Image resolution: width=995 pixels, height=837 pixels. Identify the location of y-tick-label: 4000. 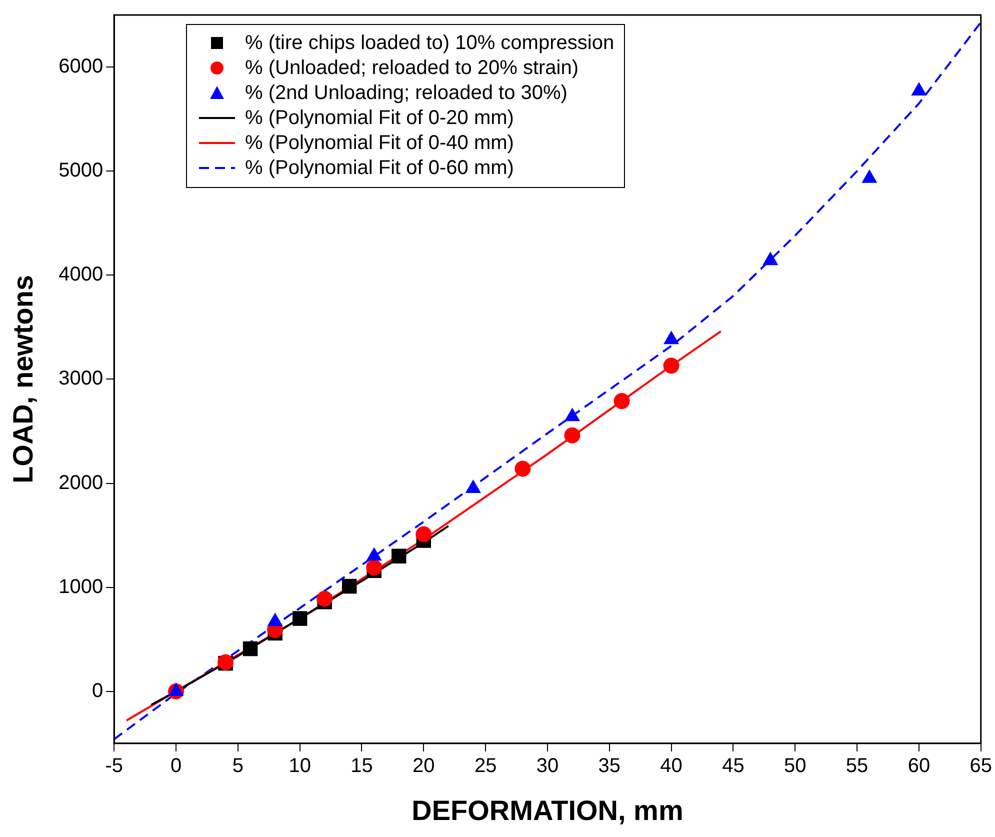
(81, 275).